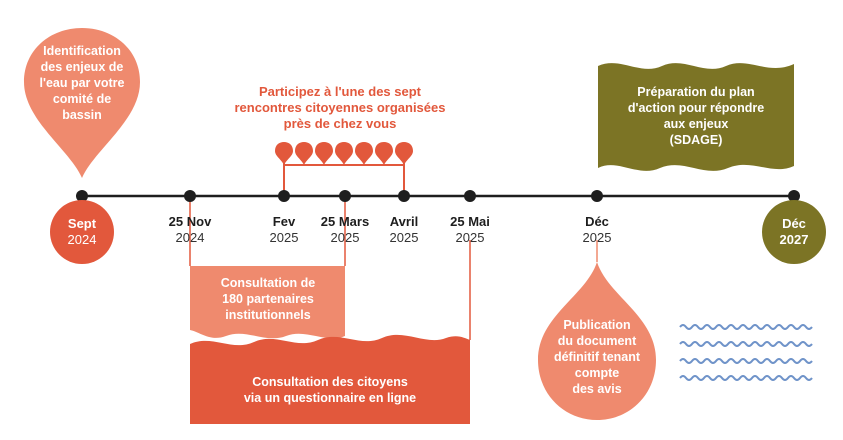 This screenshot has width=843, height=440. What do you see at coordinates (82, 223) in the screenshot?
I see `start-date-label: Sept` at bounding box center [82, 223].